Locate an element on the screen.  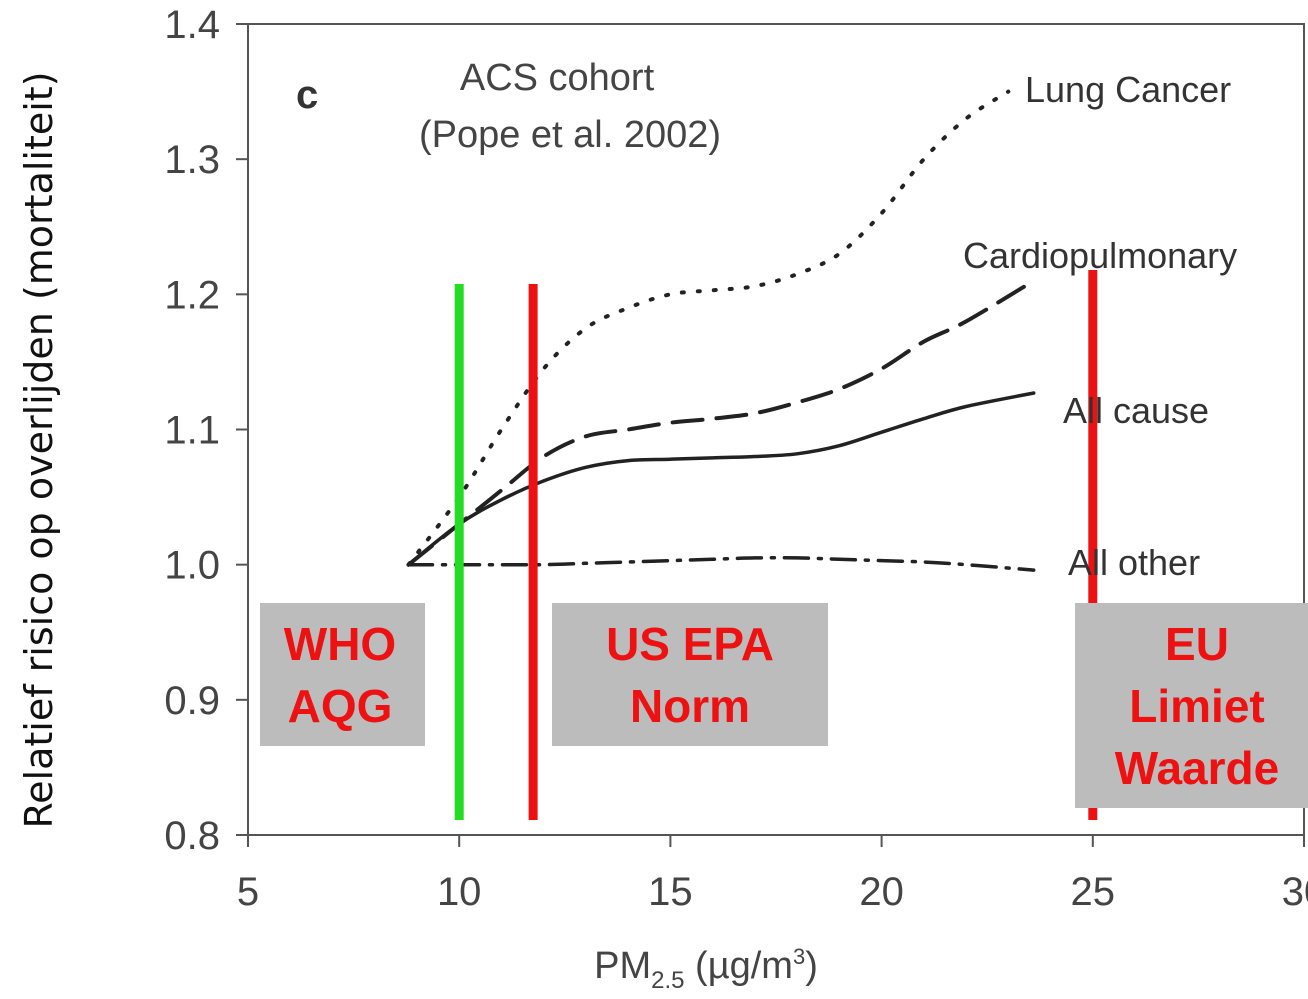
threshold-label-us-epa-norm-line: US EPA is located at coordinates (690, 644).